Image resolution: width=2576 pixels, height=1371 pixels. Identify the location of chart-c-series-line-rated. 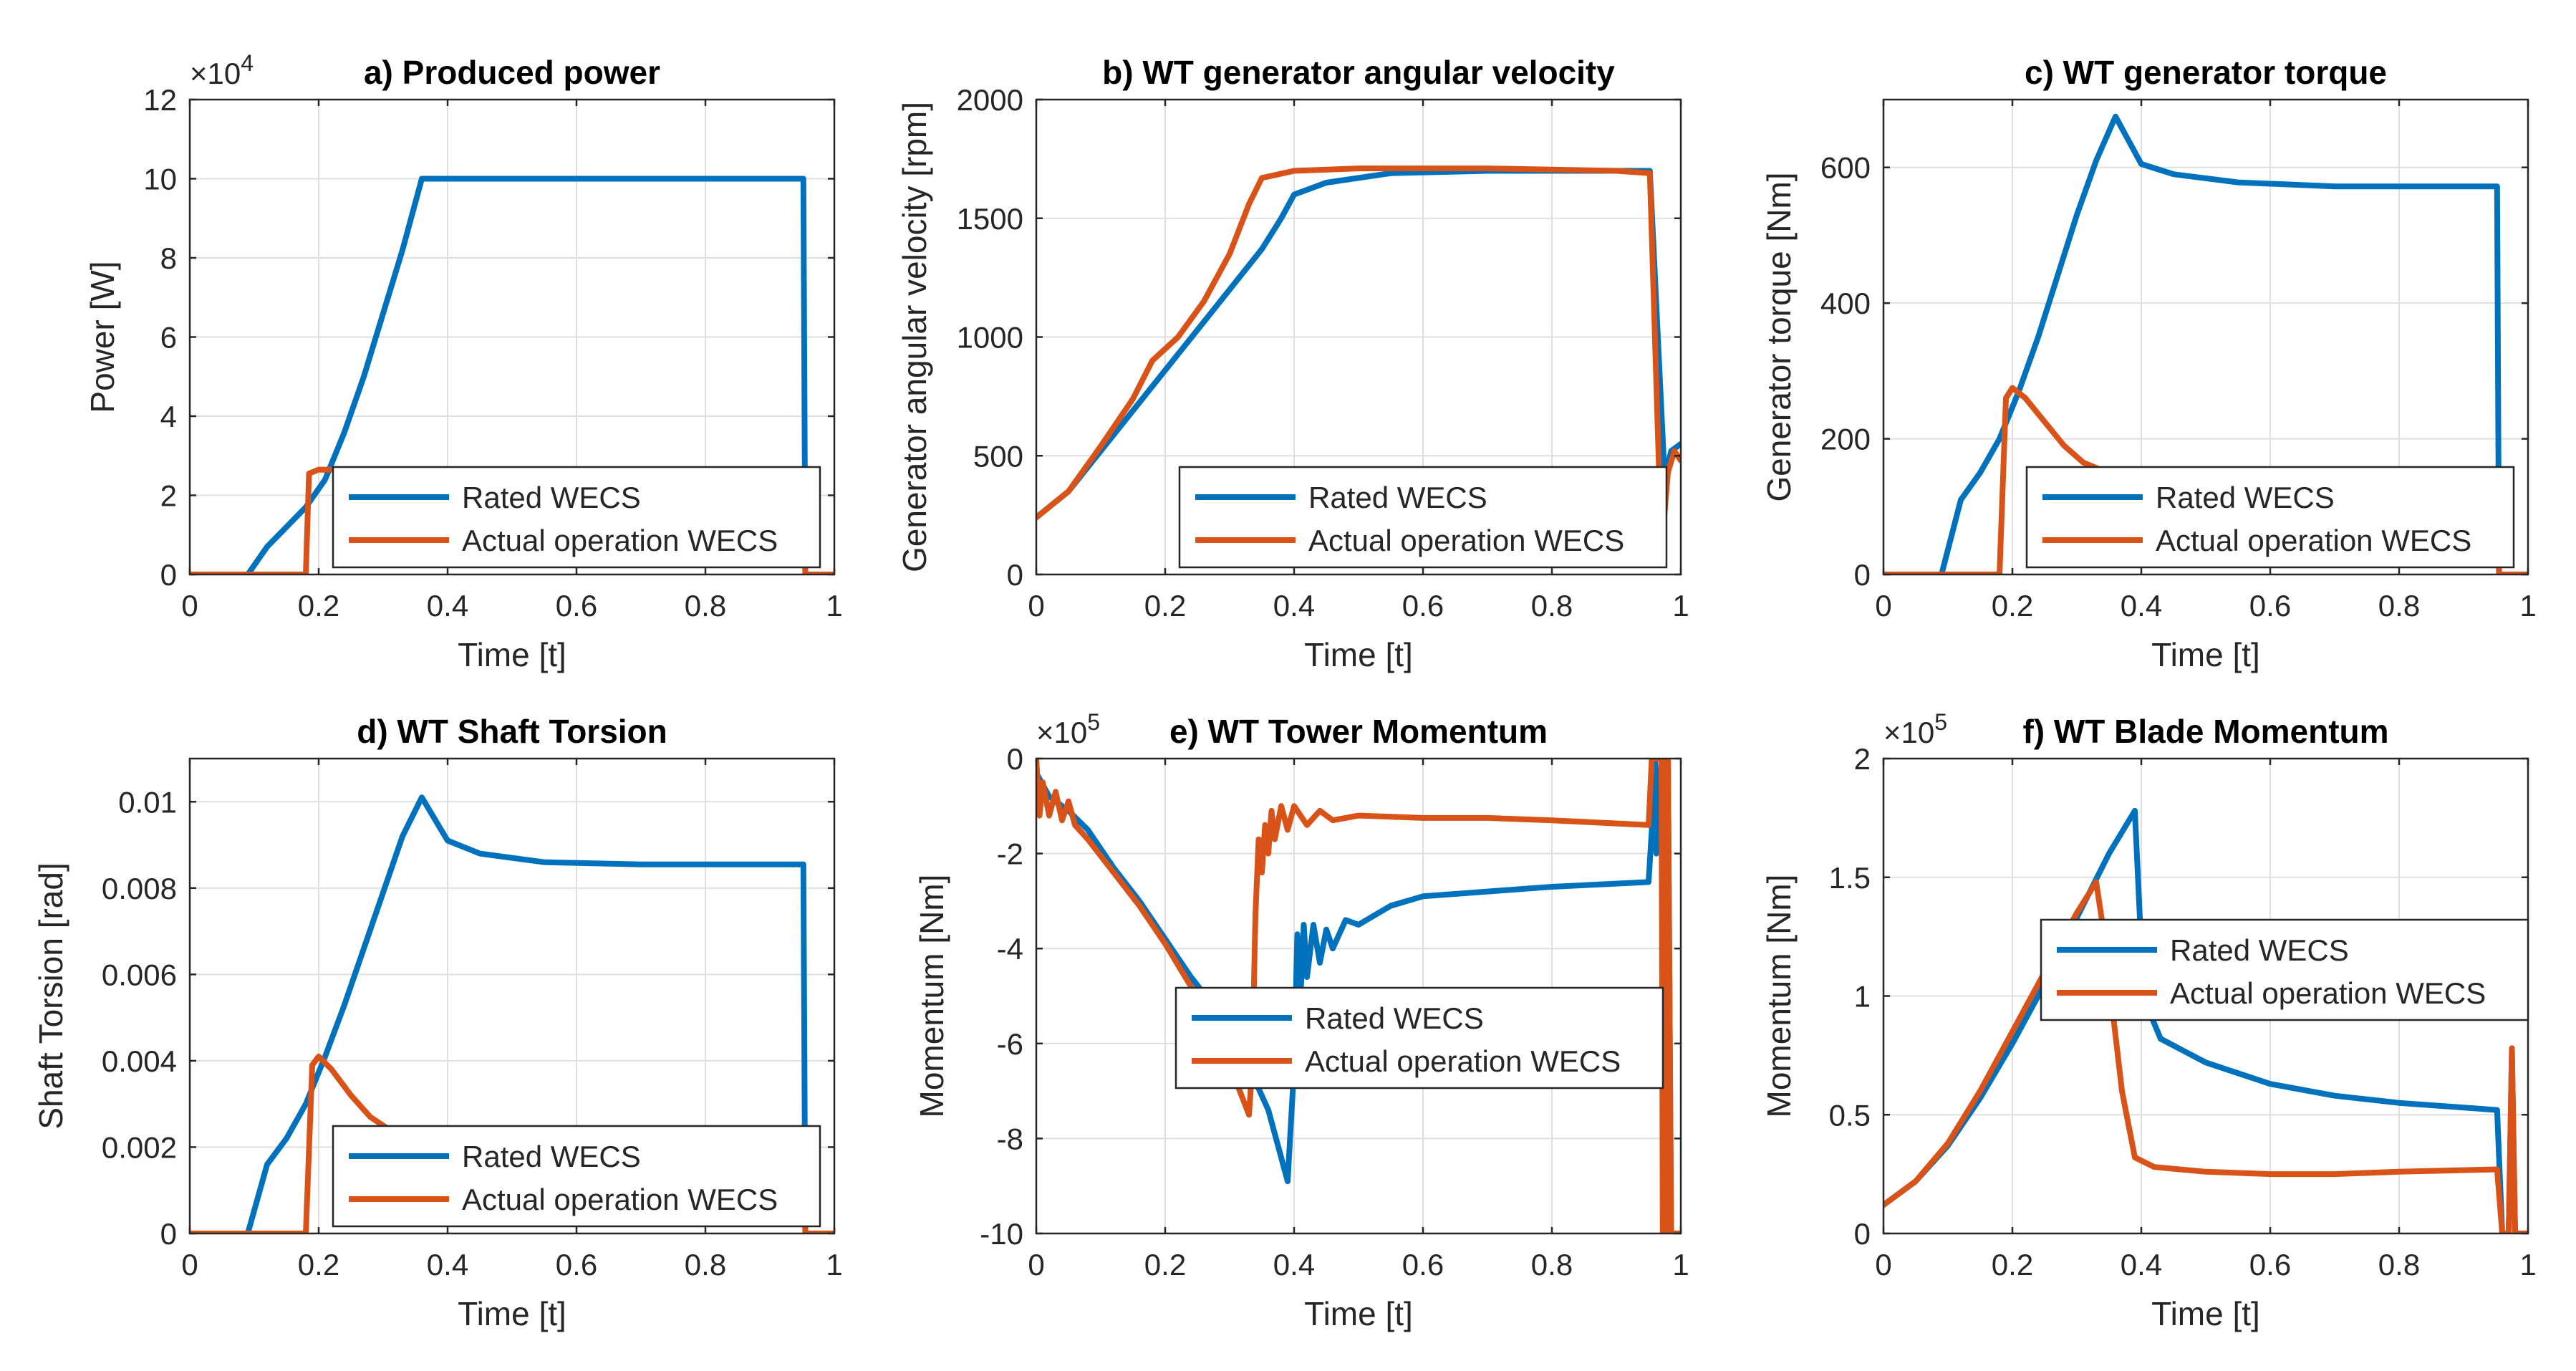
(2205, 343).